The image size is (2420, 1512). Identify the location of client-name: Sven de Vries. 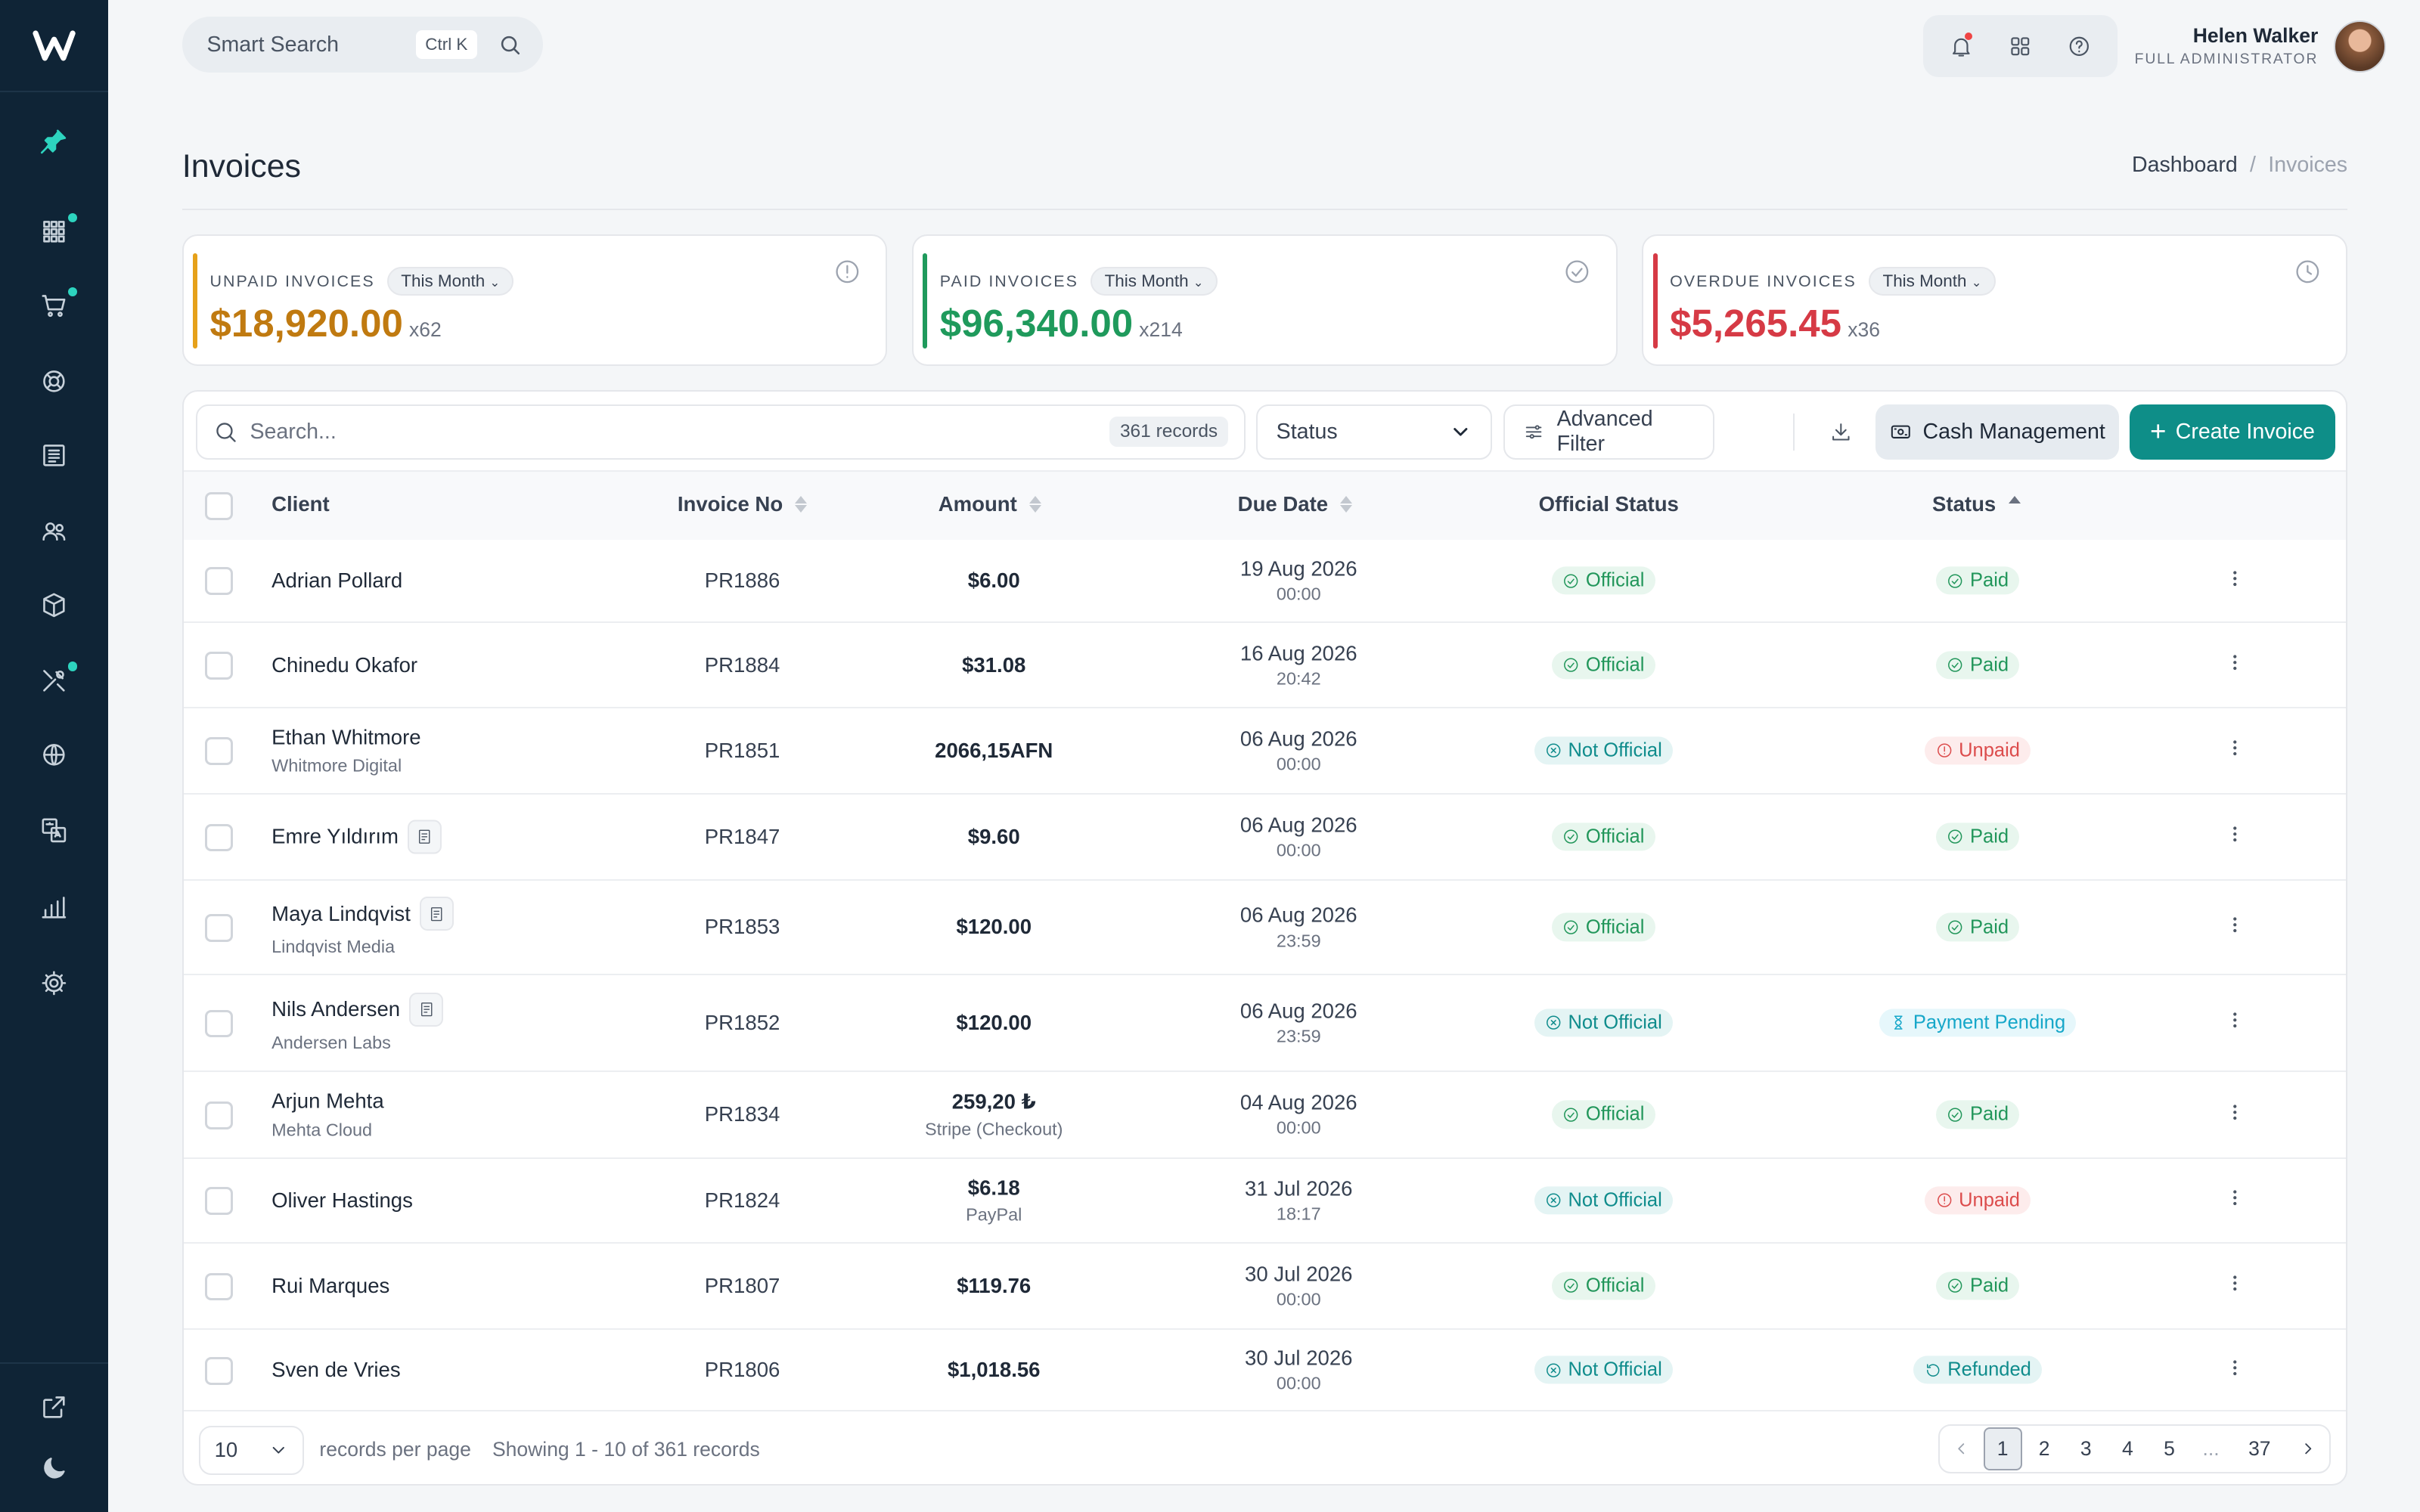
(336, 1370).